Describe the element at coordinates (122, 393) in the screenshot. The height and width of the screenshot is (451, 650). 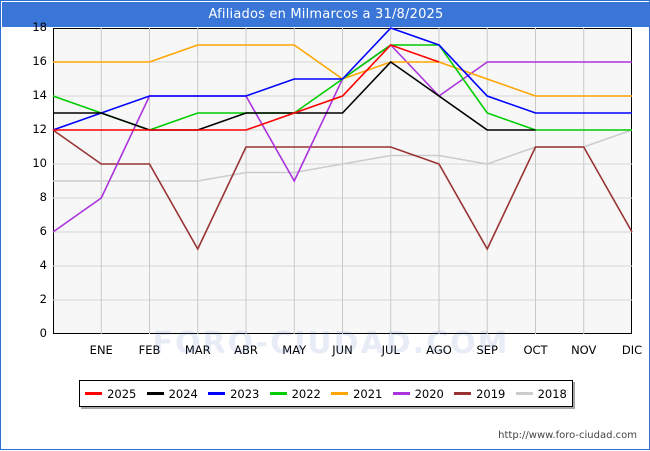
I see `legend-item-label: 2025` at that location.